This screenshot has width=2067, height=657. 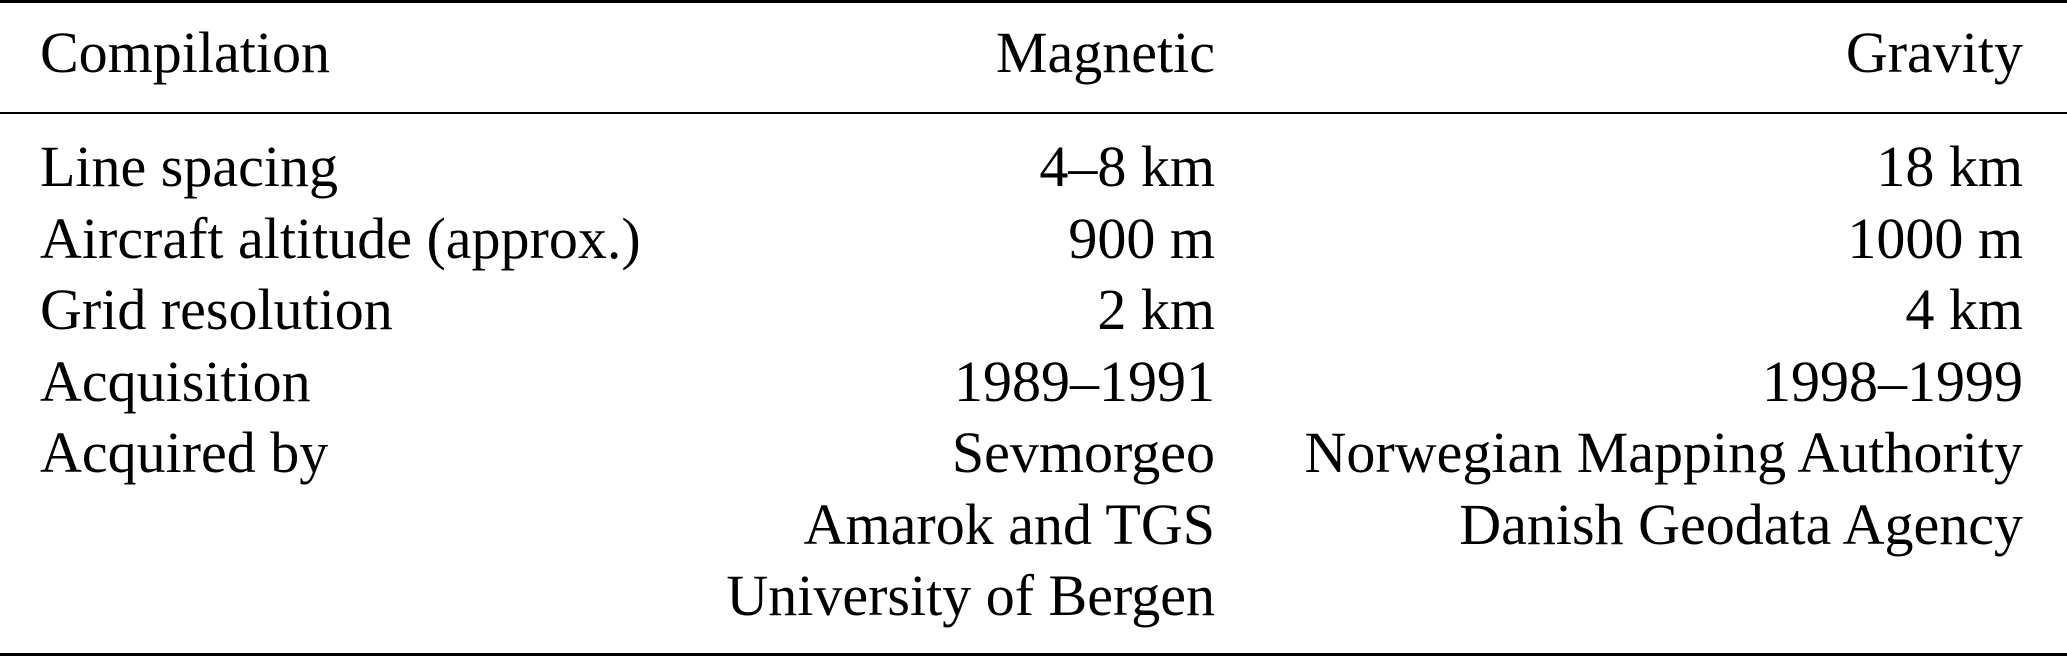 What do you see at coordinates (1935, 238) in the screenshot?
I see `gravity-cell: 1000 m` at bounding box center [1935, 238].